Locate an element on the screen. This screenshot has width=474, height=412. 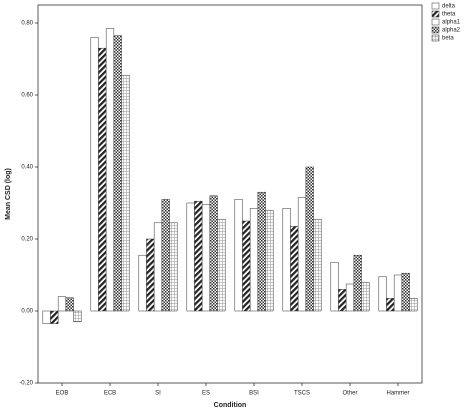
x-tick-label: Other is located at coordinates (349, 394).